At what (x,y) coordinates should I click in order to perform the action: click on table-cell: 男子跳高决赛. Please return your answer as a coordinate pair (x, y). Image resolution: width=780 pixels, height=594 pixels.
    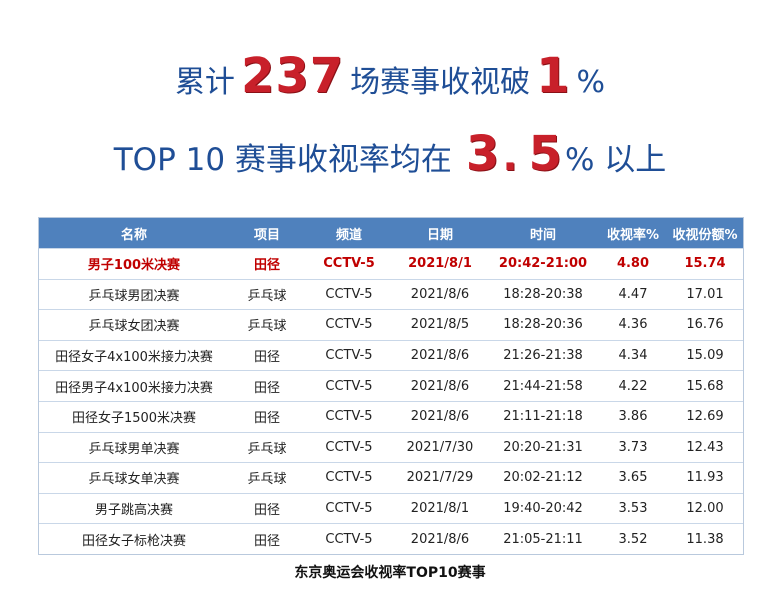
    Looking at the image, I should click on (134, 508).